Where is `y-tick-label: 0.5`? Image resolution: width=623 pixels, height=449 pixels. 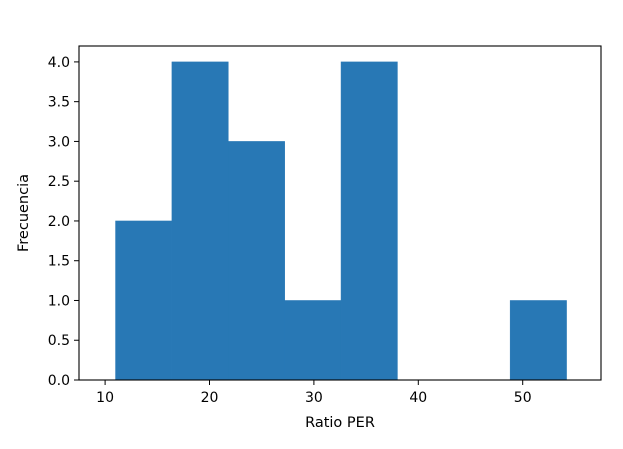 y-tick-label: 0.5 is located at coordinates (59, 341).